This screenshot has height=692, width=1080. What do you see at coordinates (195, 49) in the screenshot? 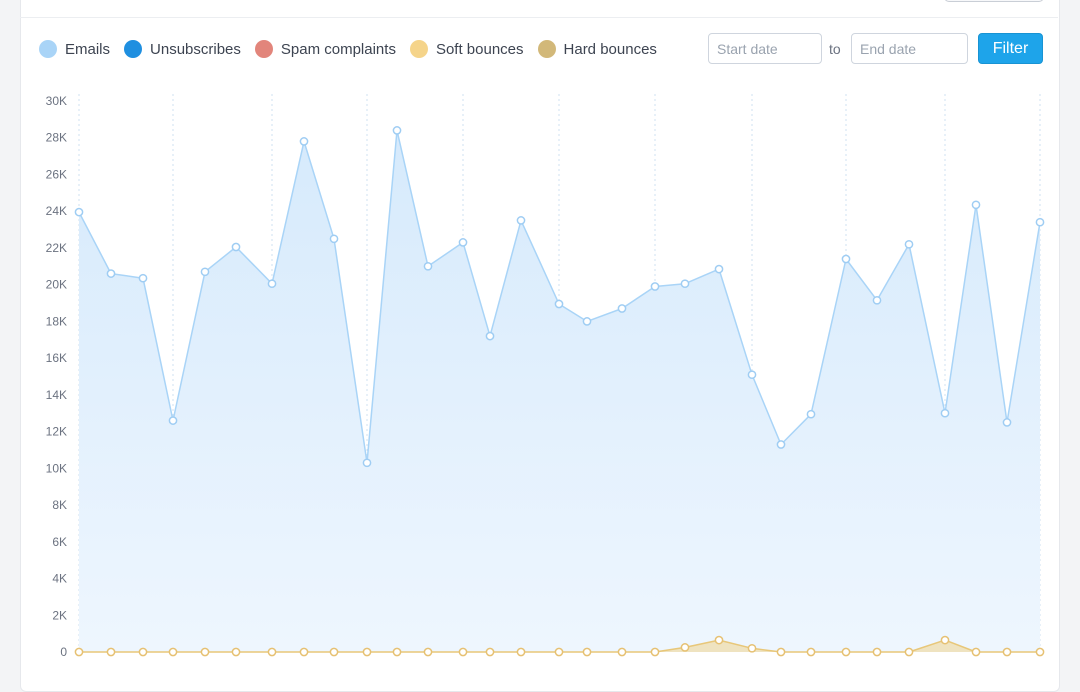
I see `legend-label-unsubscribes: Unsubscribes` at bounding box center [195, 49].